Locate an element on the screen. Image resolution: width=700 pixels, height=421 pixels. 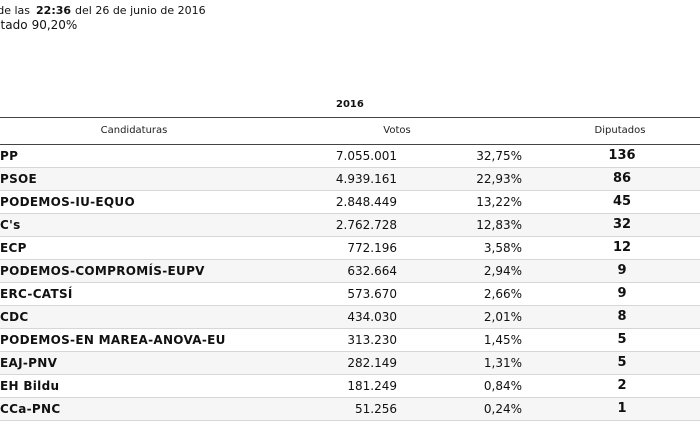
seats-count: 45 is located at coordinates (622, 201).